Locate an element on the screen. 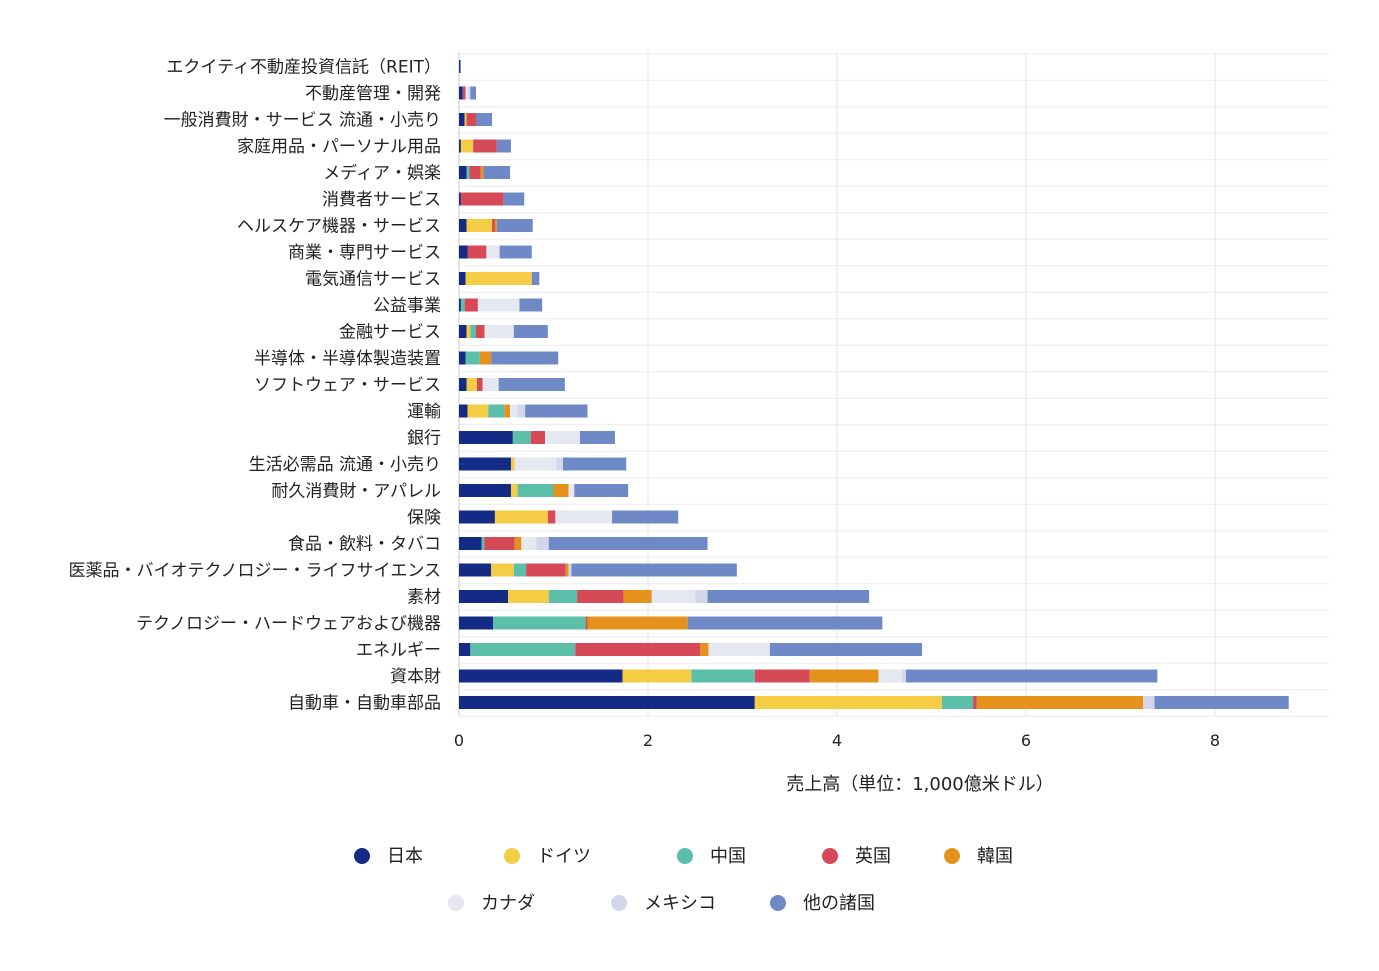  category-label: 資本財 is located at coordinates (415, 677).